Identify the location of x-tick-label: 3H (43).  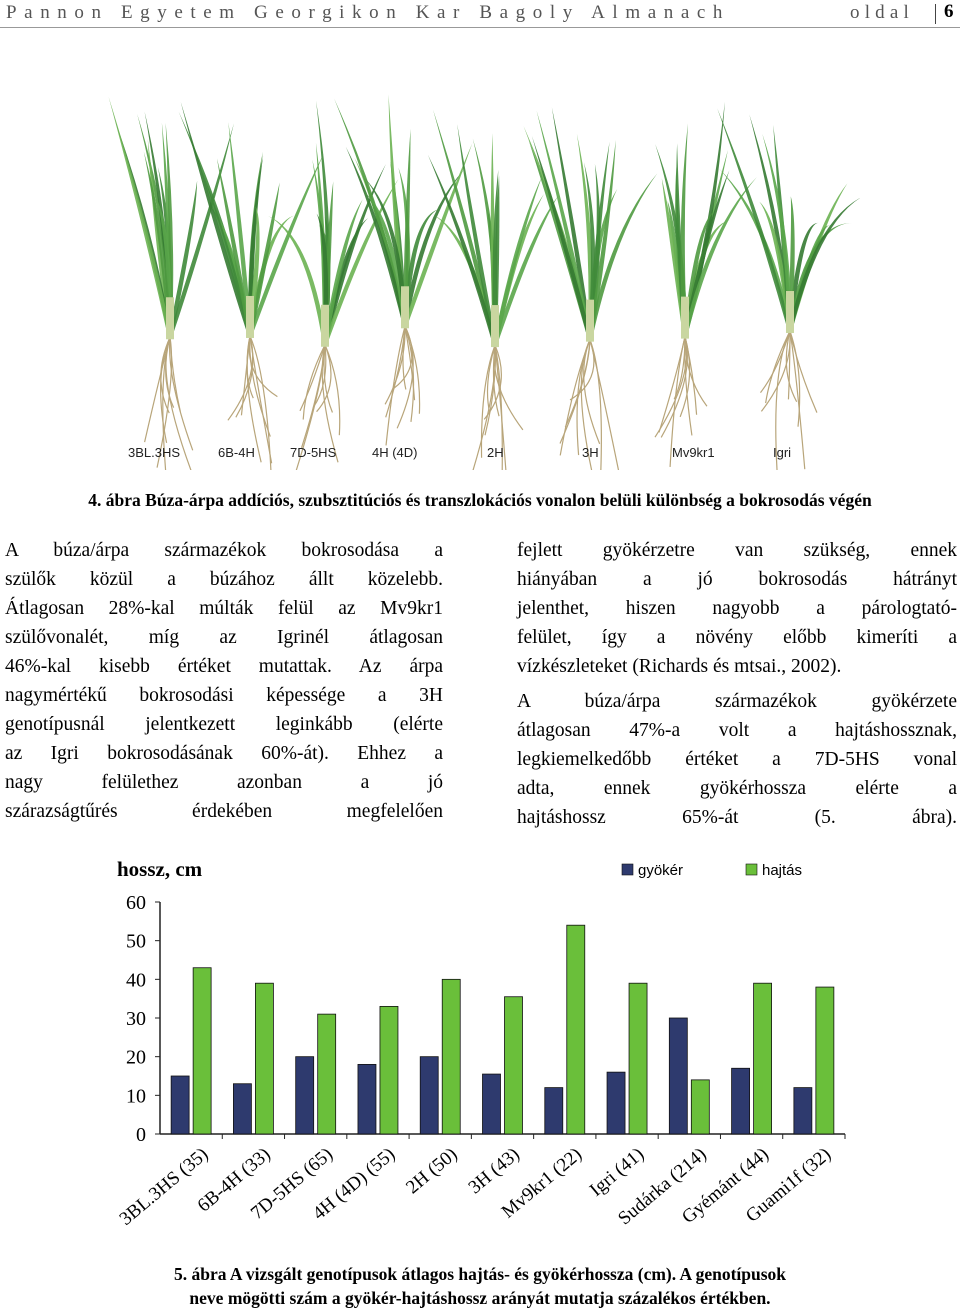
(494, 1171).